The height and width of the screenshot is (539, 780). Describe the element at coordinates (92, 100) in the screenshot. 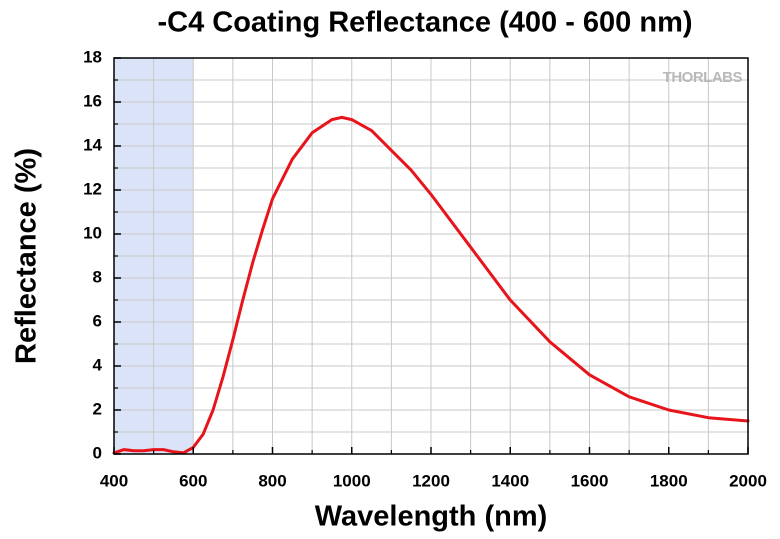

I see `y-tick-label: 16` at that location.